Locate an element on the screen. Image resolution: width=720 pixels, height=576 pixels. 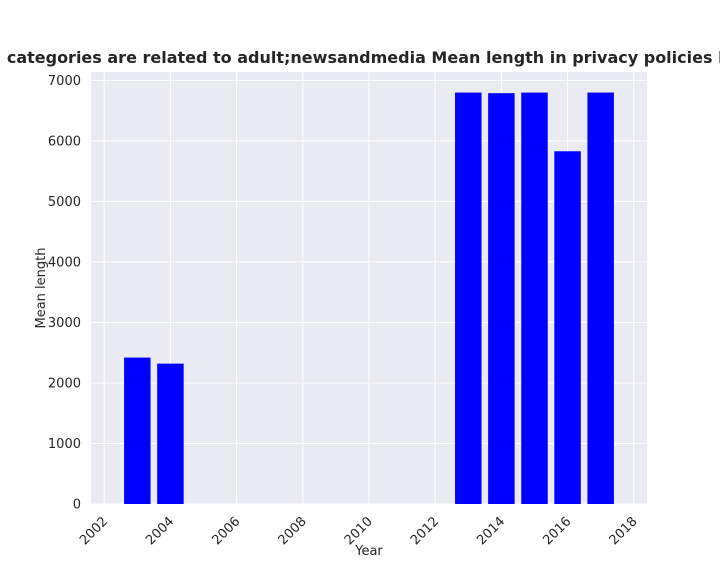
y-tick-label: 3000 is located at coordinates (64, 323).